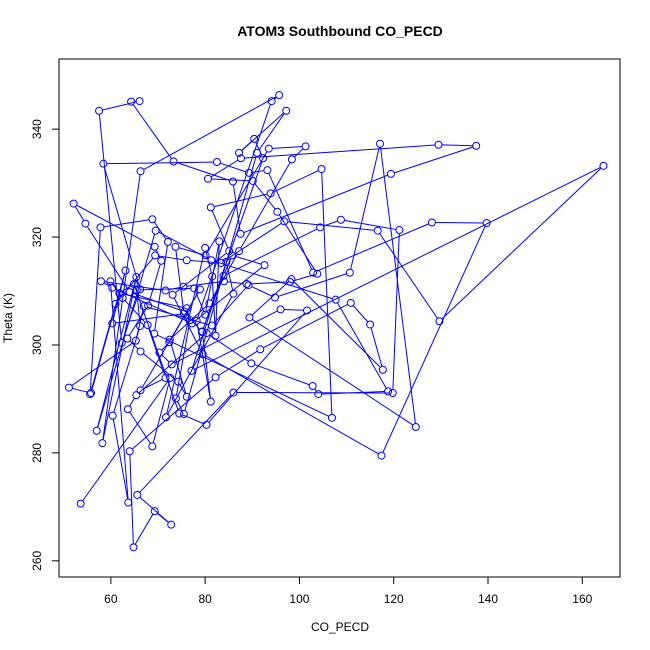  I want to click on y-tick-label: 260, so click(37, 560).